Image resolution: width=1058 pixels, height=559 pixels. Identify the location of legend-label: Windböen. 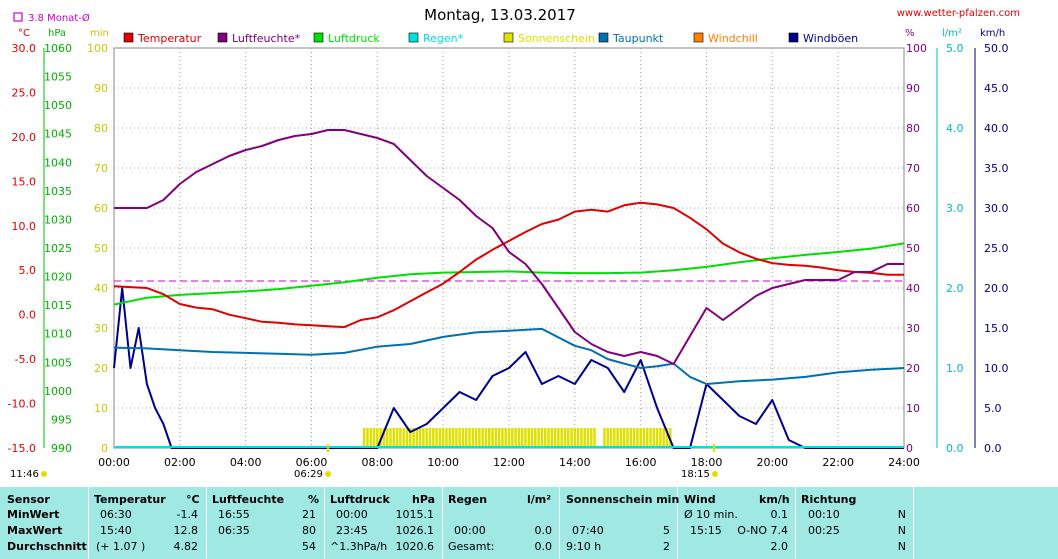
(830, 38).